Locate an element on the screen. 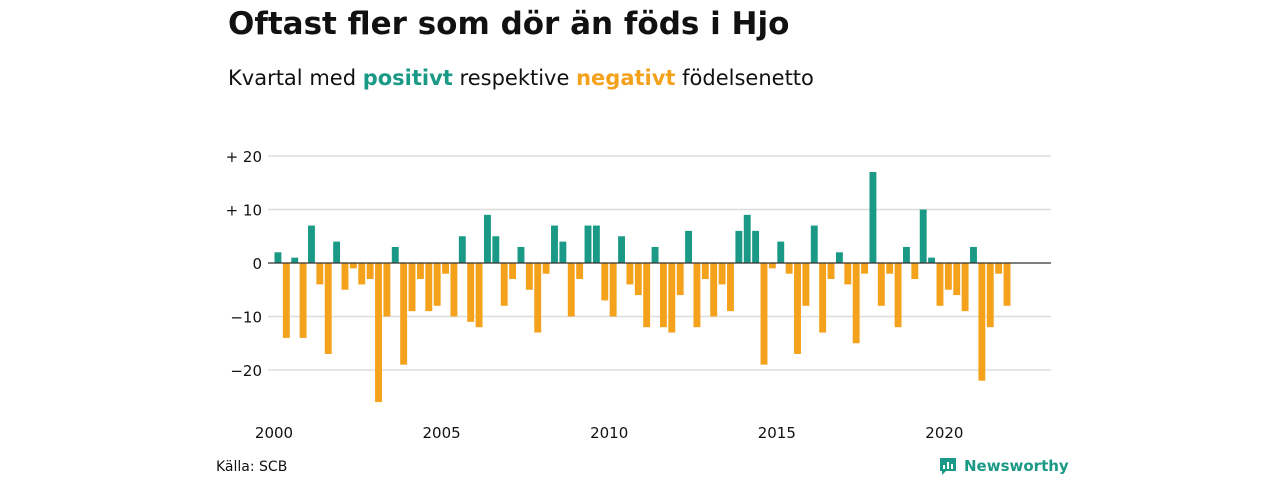 This screenshot has height=480, width=1280. brand-name: Newsworthy is located at coordinates (1016, 466).